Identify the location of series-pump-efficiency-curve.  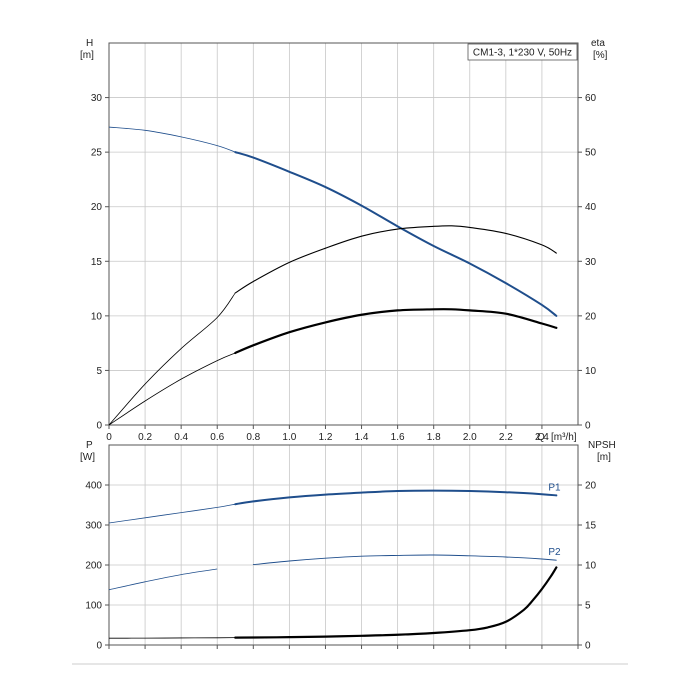
(333, 367).